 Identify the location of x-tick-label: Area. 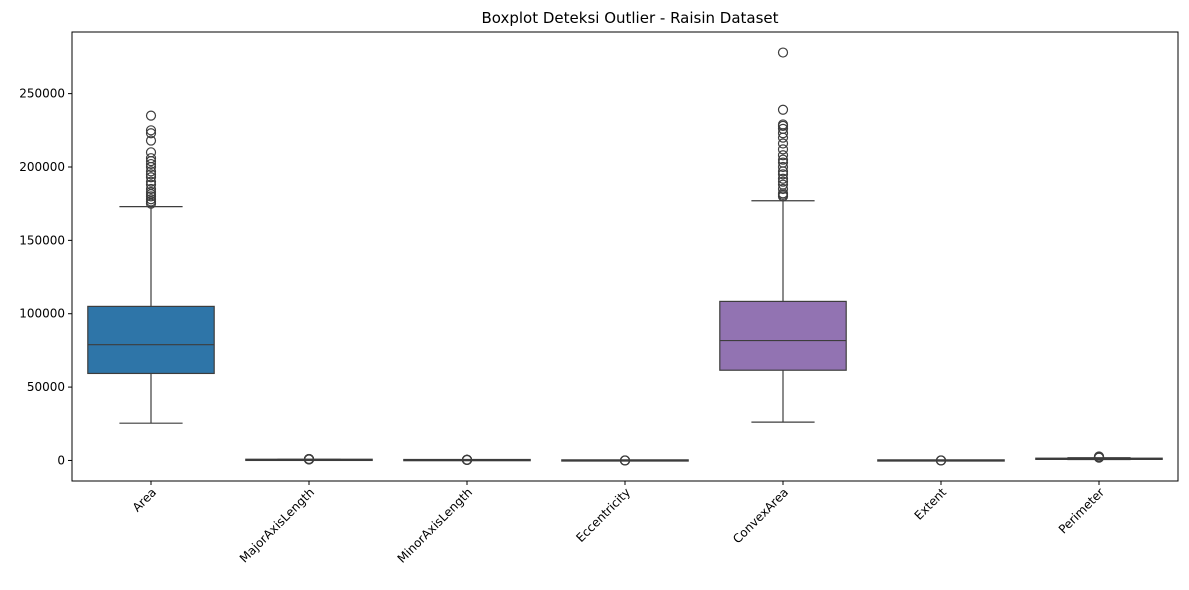
(144, 499).